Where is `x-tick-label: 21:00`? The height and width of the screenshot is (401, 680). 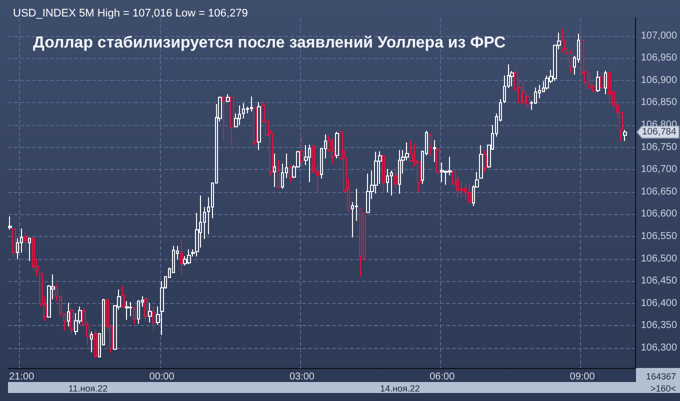
x-tick-label: 21:00 is located at coordinates (22, 377).